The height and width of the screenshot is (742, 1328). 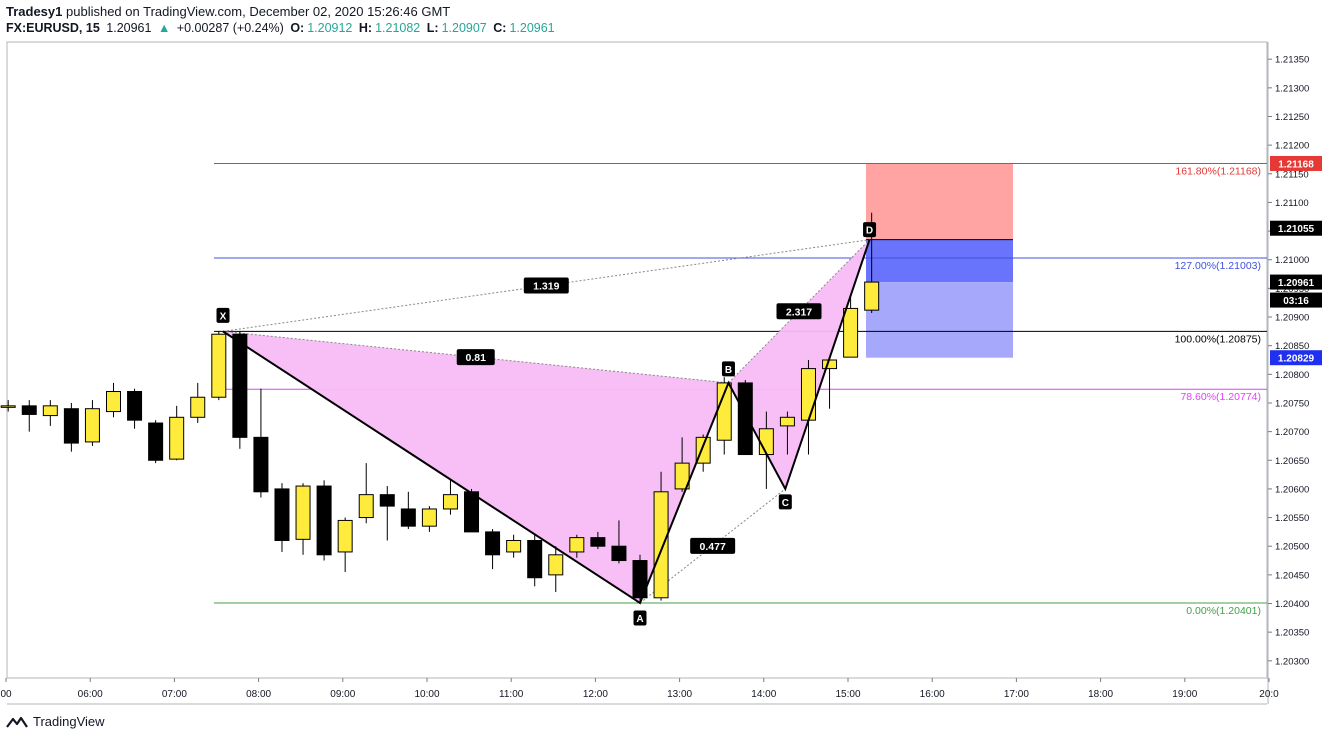 What do you see at coordinates (785, 502) in the screenshot?
I see `pattern-point-marker` at bounding box center [785, 502].